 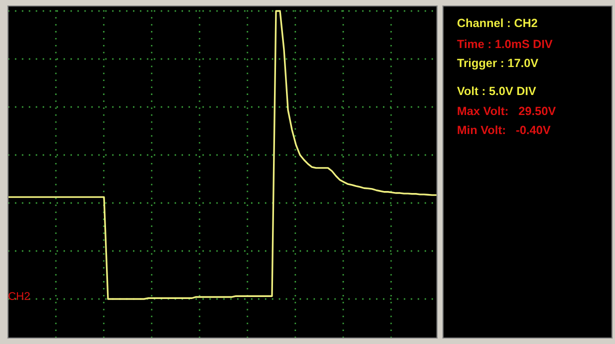 I want to click on text: Volt : 5.0V DIV, so click(x=496, y=91).